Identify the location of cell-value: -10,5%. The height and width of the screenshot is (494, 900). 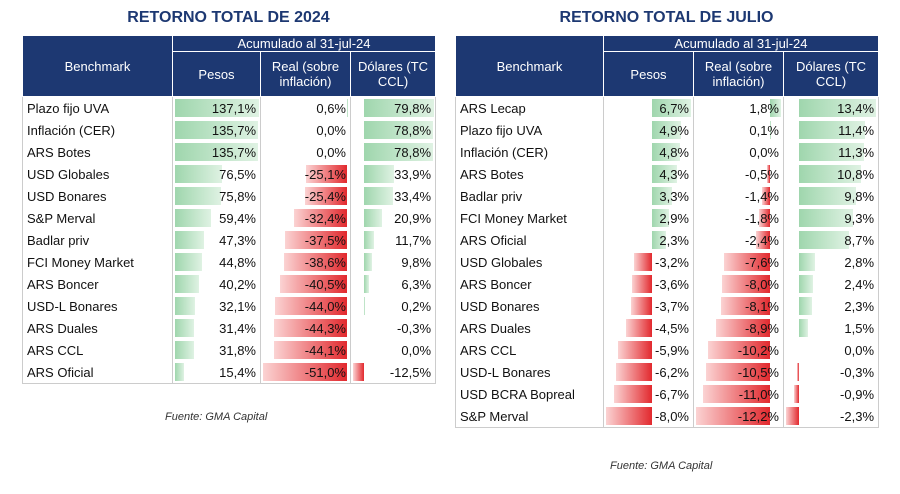
(758, 372).